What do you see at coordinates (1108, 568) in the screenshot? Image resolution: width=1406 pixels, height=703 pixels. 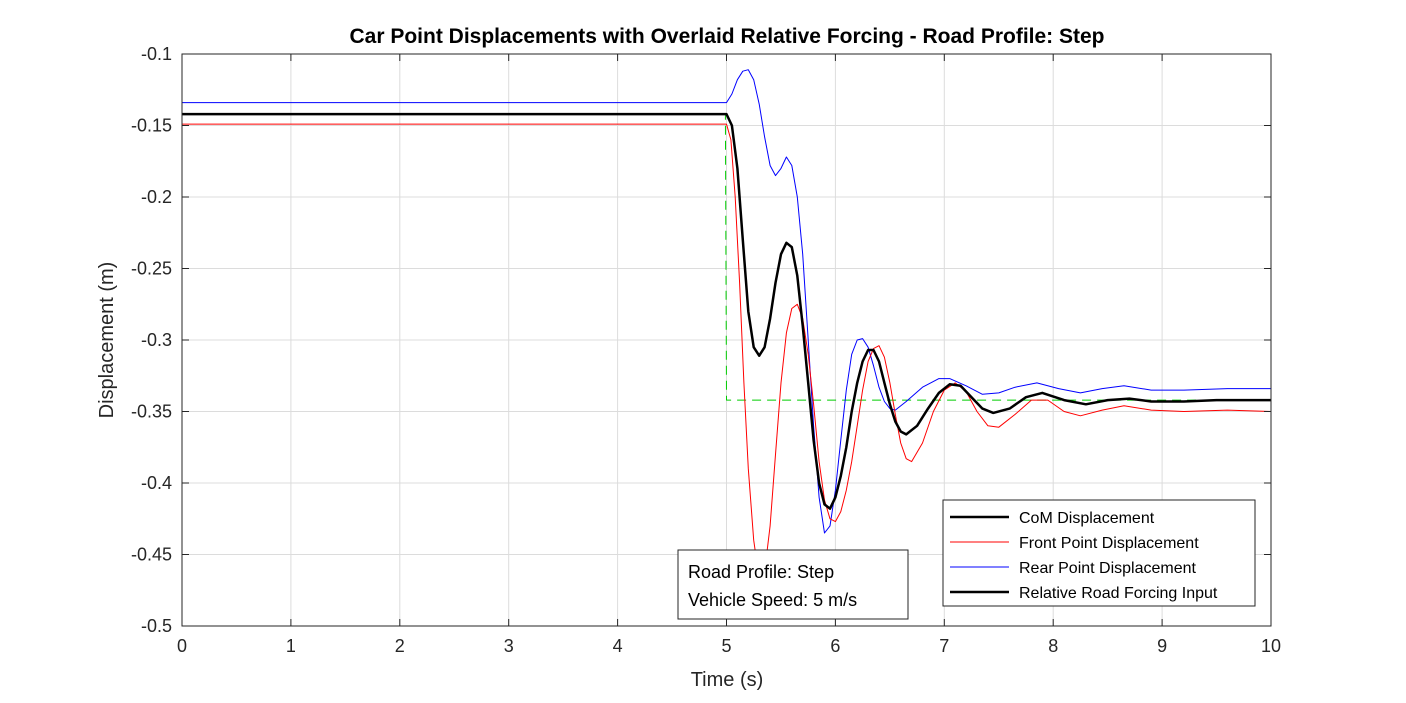 I see `legend-label: Rear Point Displacement` at bounding box center [1108, 568].